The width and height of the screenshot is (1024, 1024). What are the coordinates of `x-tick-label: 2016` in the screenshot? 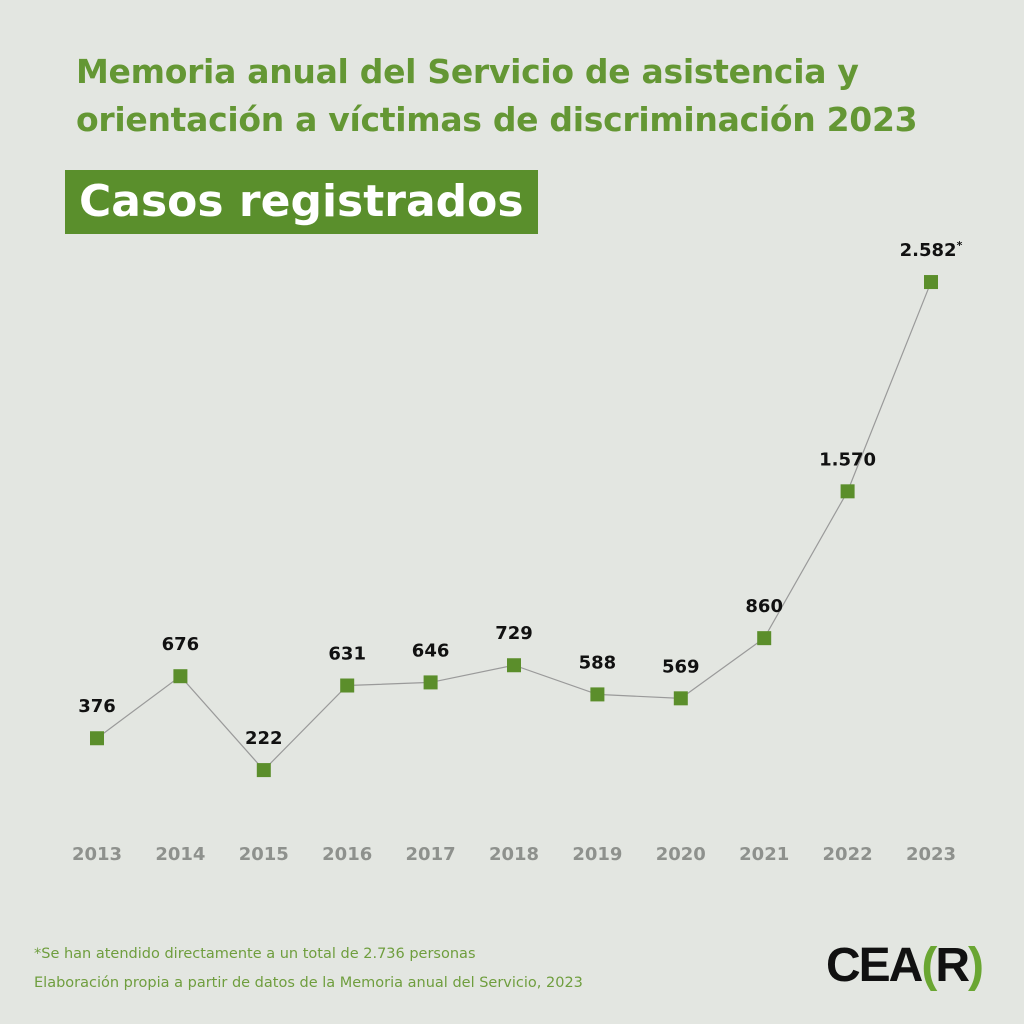 It's located at (347, 854).